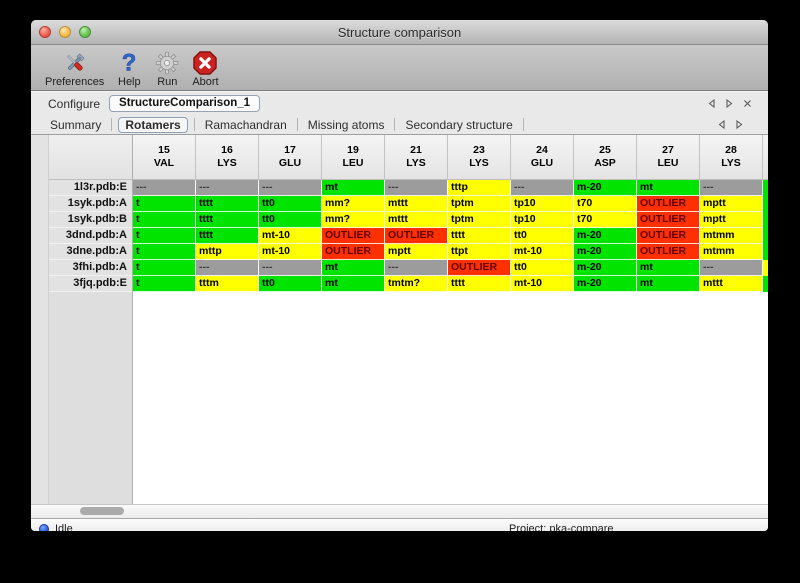 This screenshot has width=800, height=583. What do you see at coordinates (416, 157) in the screenshot?
I see `column-header-21: 21 LYS` at bounding box center [416, 157].